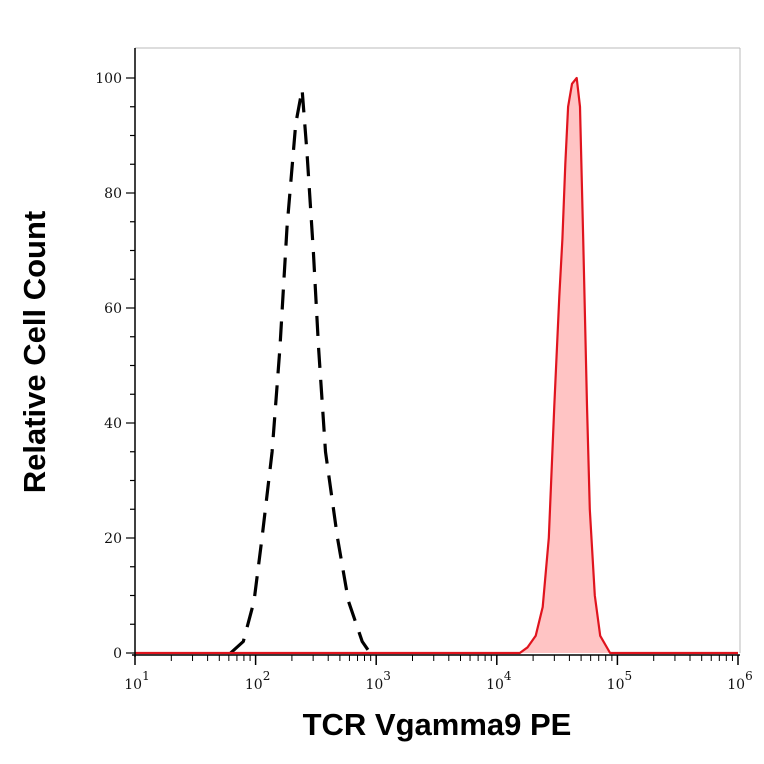  What do you see at coordinates (739, 681) in the screenshot?
I see `x-tick-label: 10⁶` at bounding box center [739, 681].